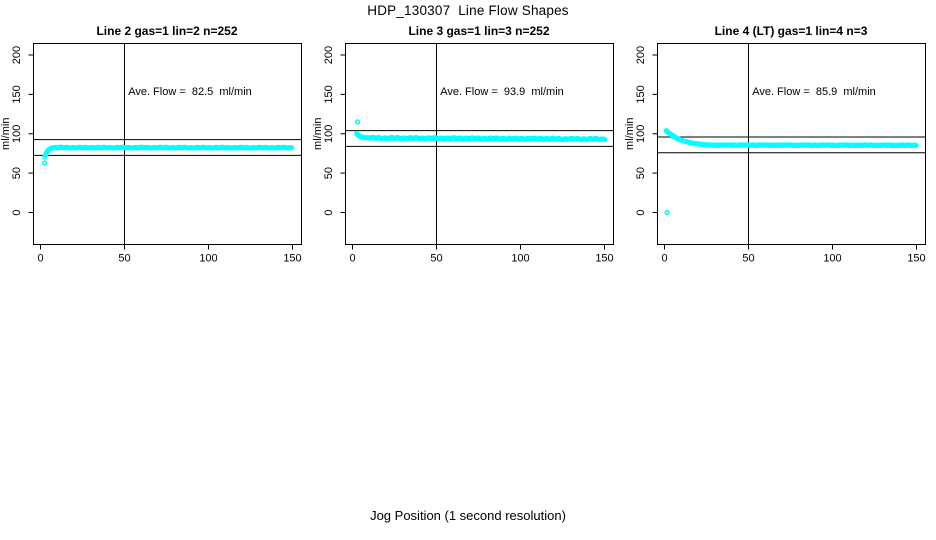  I want to click on panel-svg-1: 0 50 100 150 0 50 100 150 200 ml/min, so click(151, 154).